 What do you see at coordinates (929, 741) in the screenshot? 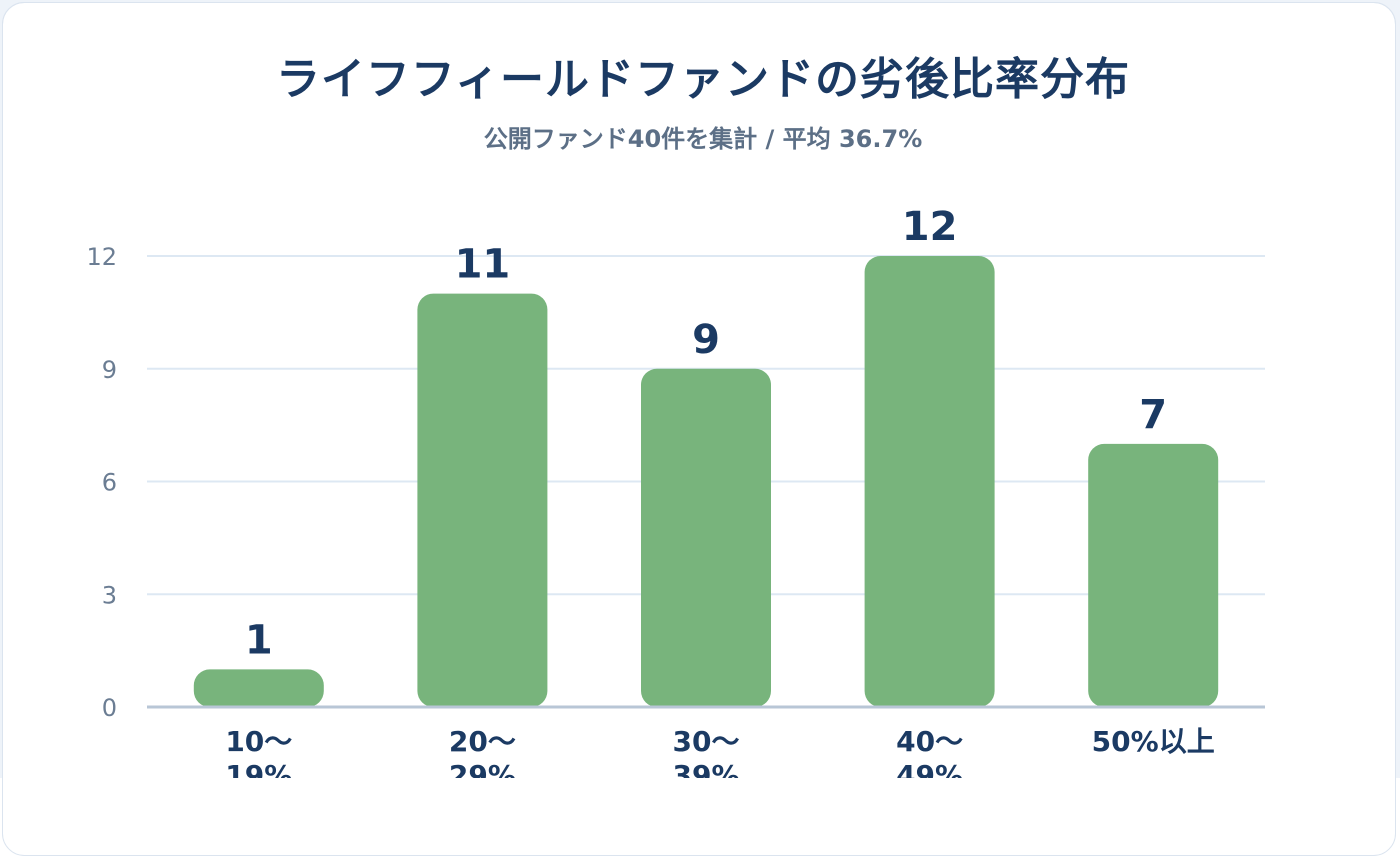
I see `x-tick-label: 40〜` at bounding box center [929, 741].